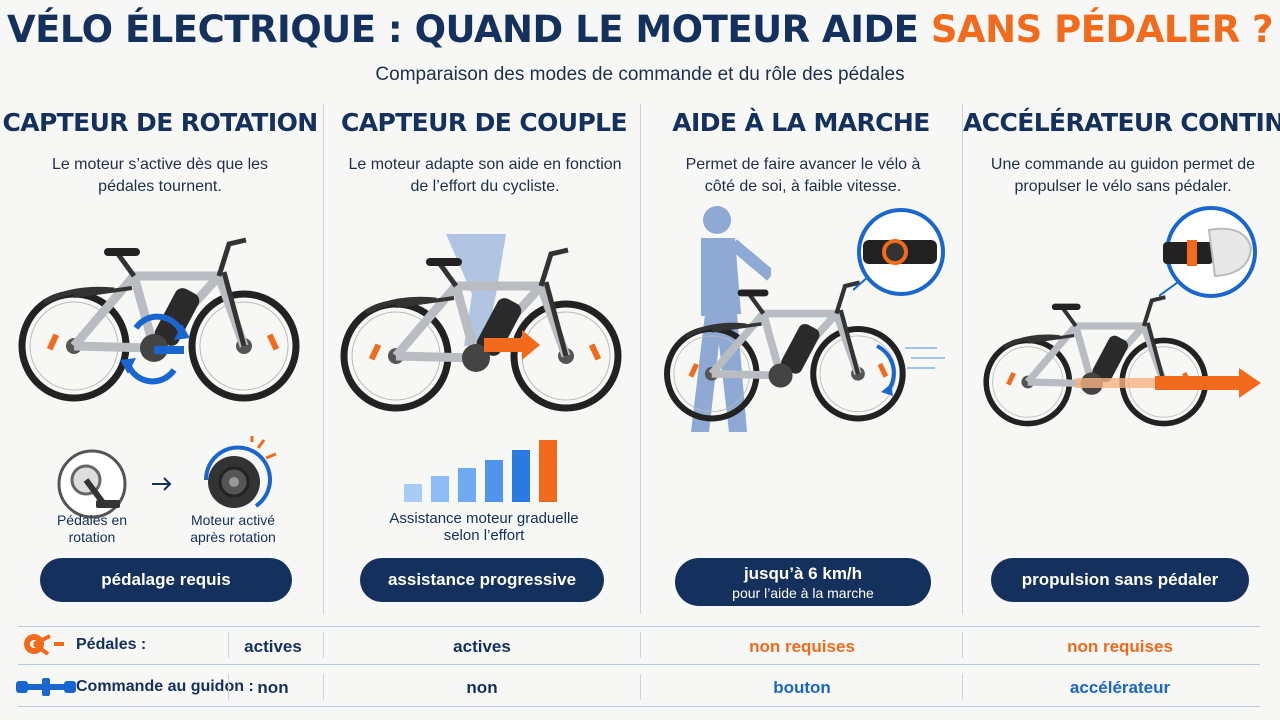 This screenshot has width=1280, height=720. What do you see at coordinates (233, 528) in the screenshot?
I see `label-motor-activated: Moteur activé après rotation` at bounding box center [233, 528].